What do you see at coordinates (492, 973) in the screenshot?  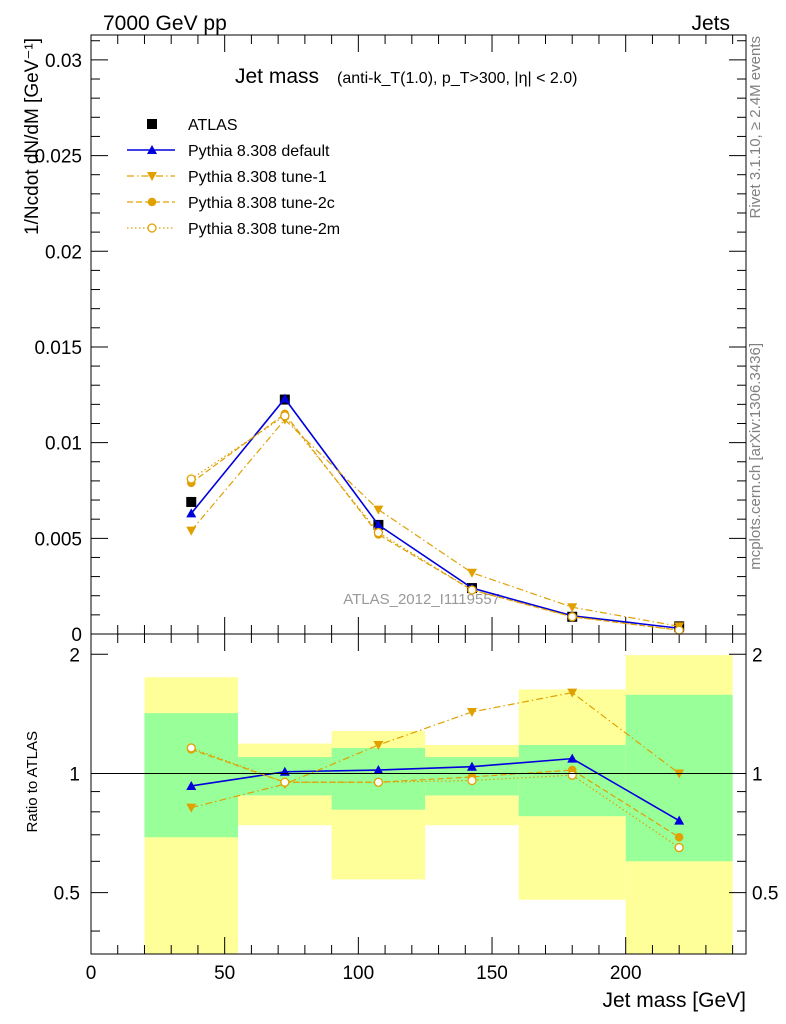 I see `x-tick-label: 150` at bounding box center [492, 973].